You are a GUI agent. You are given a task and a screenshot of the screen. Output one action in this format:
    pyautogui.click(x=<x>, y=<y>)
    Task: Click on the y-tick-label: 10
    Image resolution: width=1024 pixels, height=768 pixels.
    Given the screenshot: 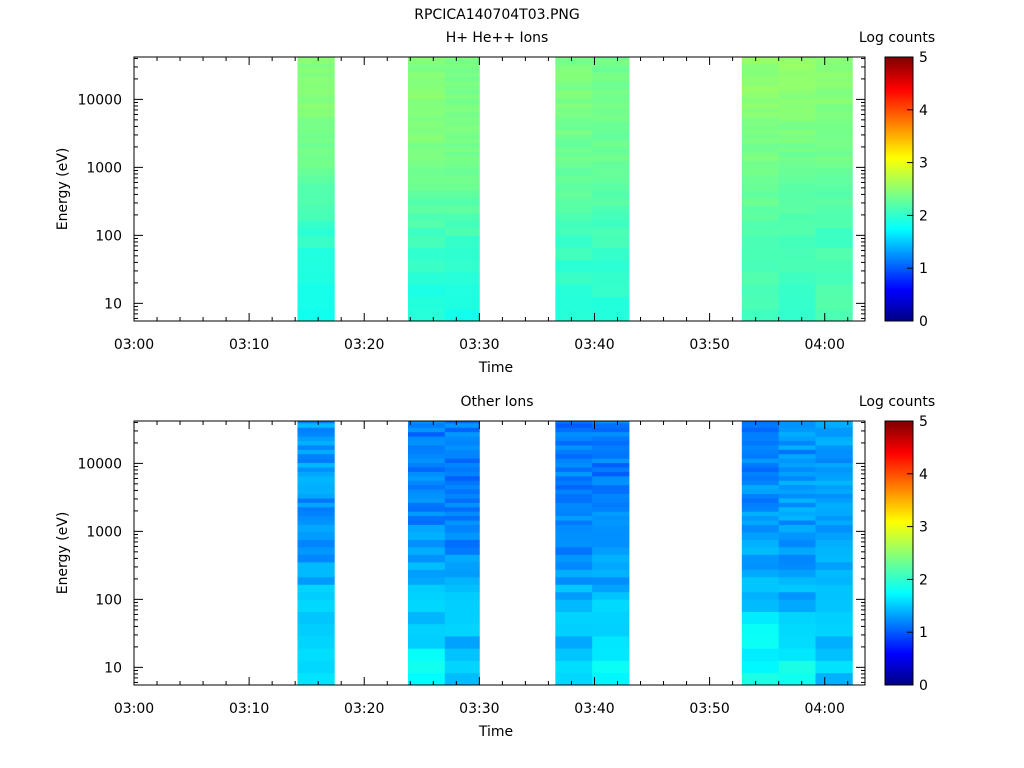 What is the action you would take?
    pyautogui.click(x=113, y=304)
    